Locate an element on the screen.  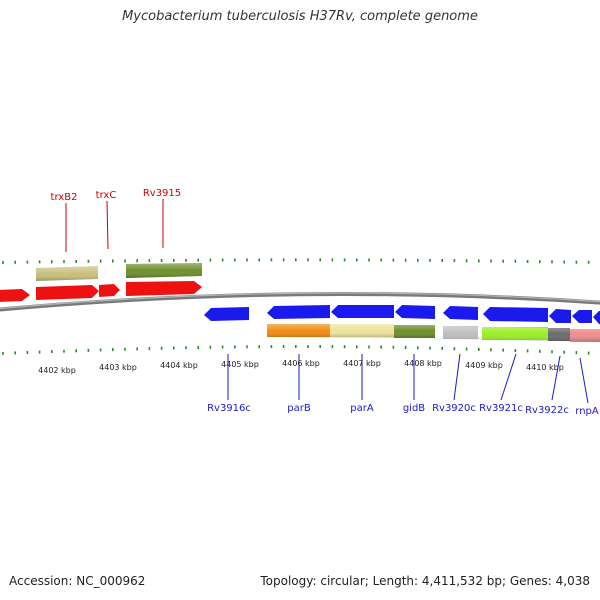
inner-tick-ring is located at coordinates (296, 350).